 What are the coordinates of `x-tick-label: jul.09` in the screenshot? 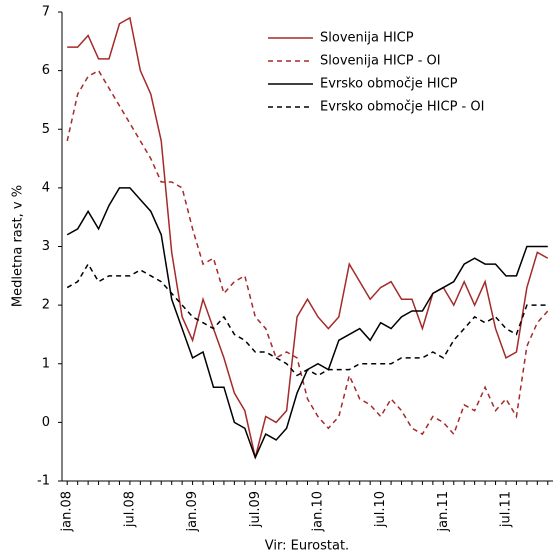 It's located at (255, 509).